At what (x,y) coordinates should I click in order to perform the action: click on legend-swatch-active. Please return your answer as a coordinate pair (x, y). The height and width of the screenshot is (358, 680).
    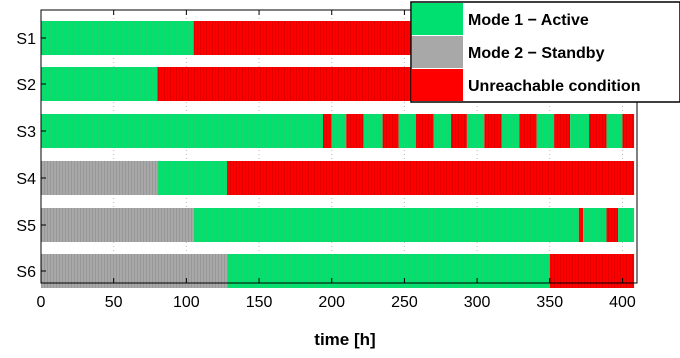
    Looking at the image, I should click on (437, 19).